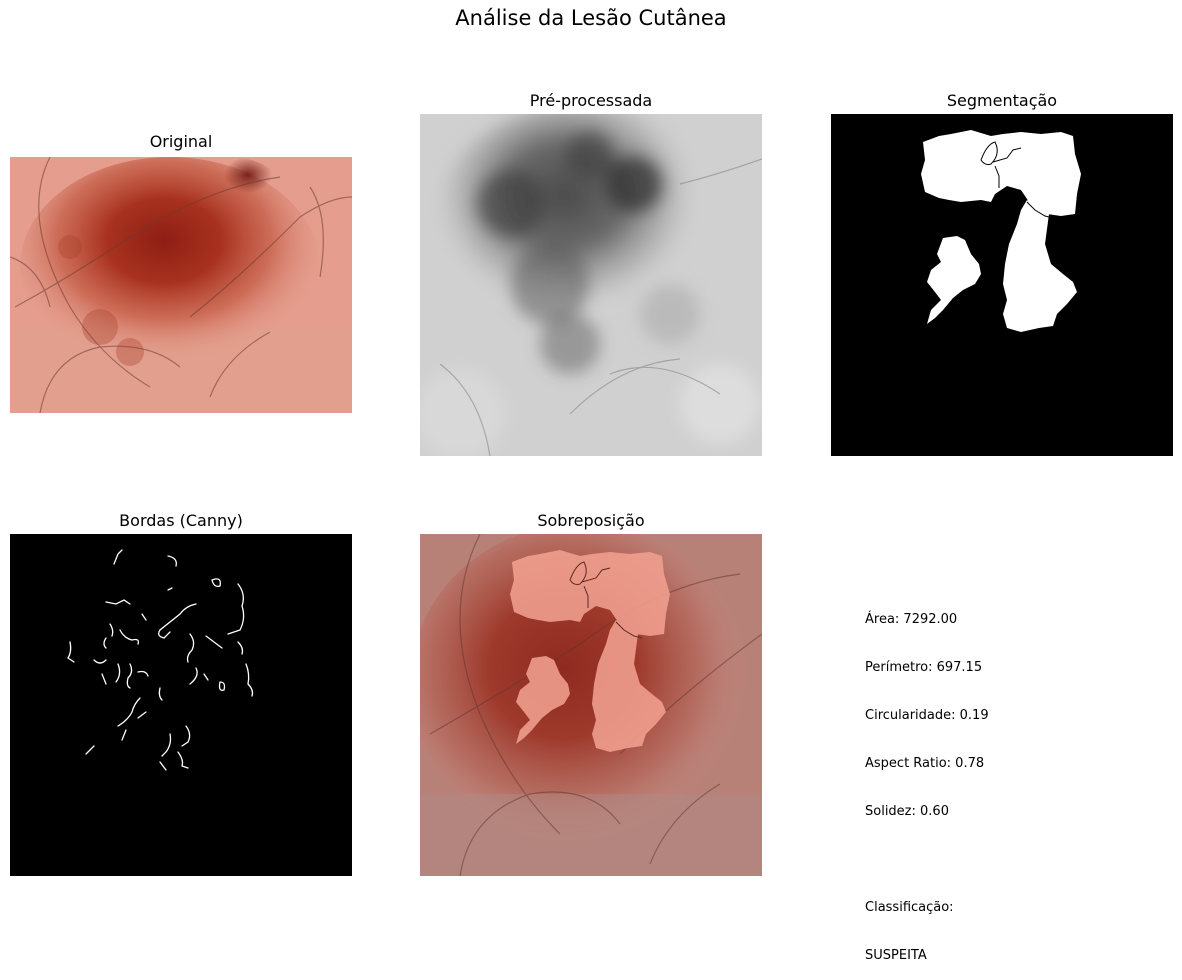  What do you see at coordinates (591, 705) in the screenshot?
I see `overlay-image` at bounding box center [591, 705].